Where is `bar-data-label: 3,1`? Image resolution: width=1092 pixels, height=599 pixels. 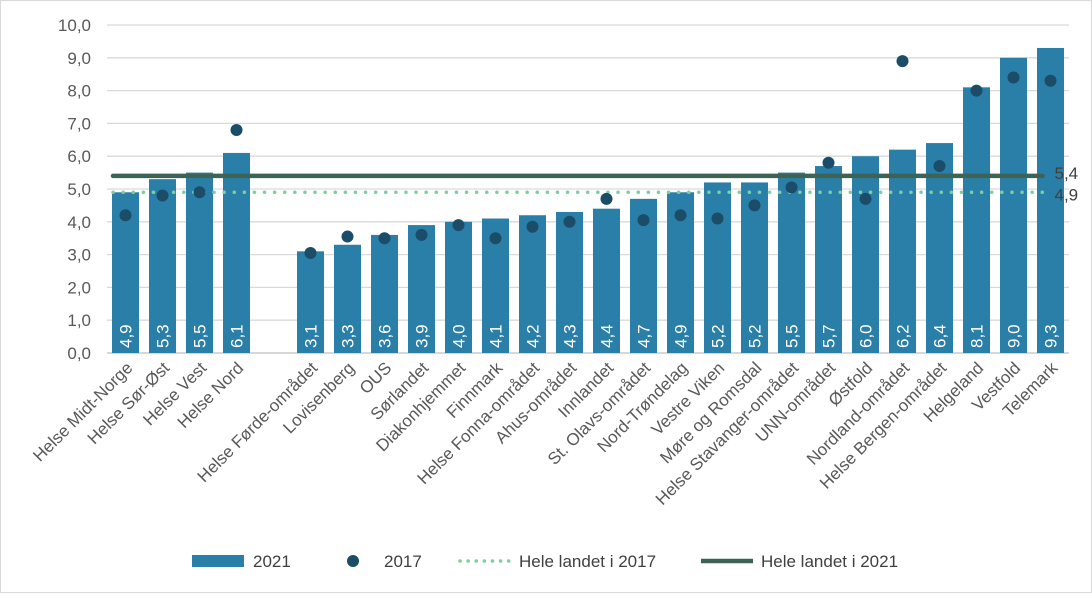 bar-data-label: 3,1 is located at coordinates (311, 336).